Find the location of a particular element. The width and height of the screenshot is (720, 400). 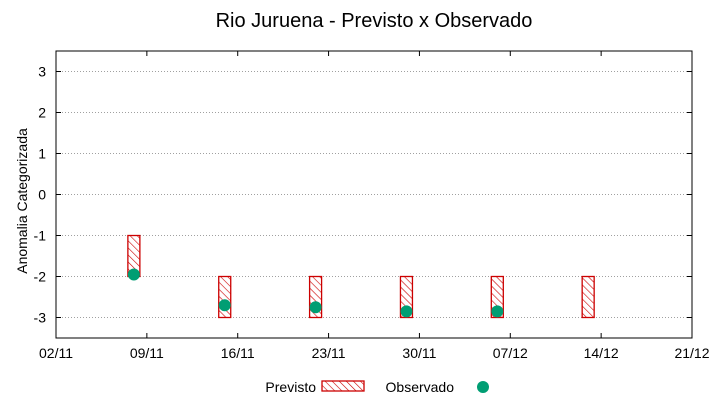

y-tick-label: -1 is located at coordinates (40, 236).